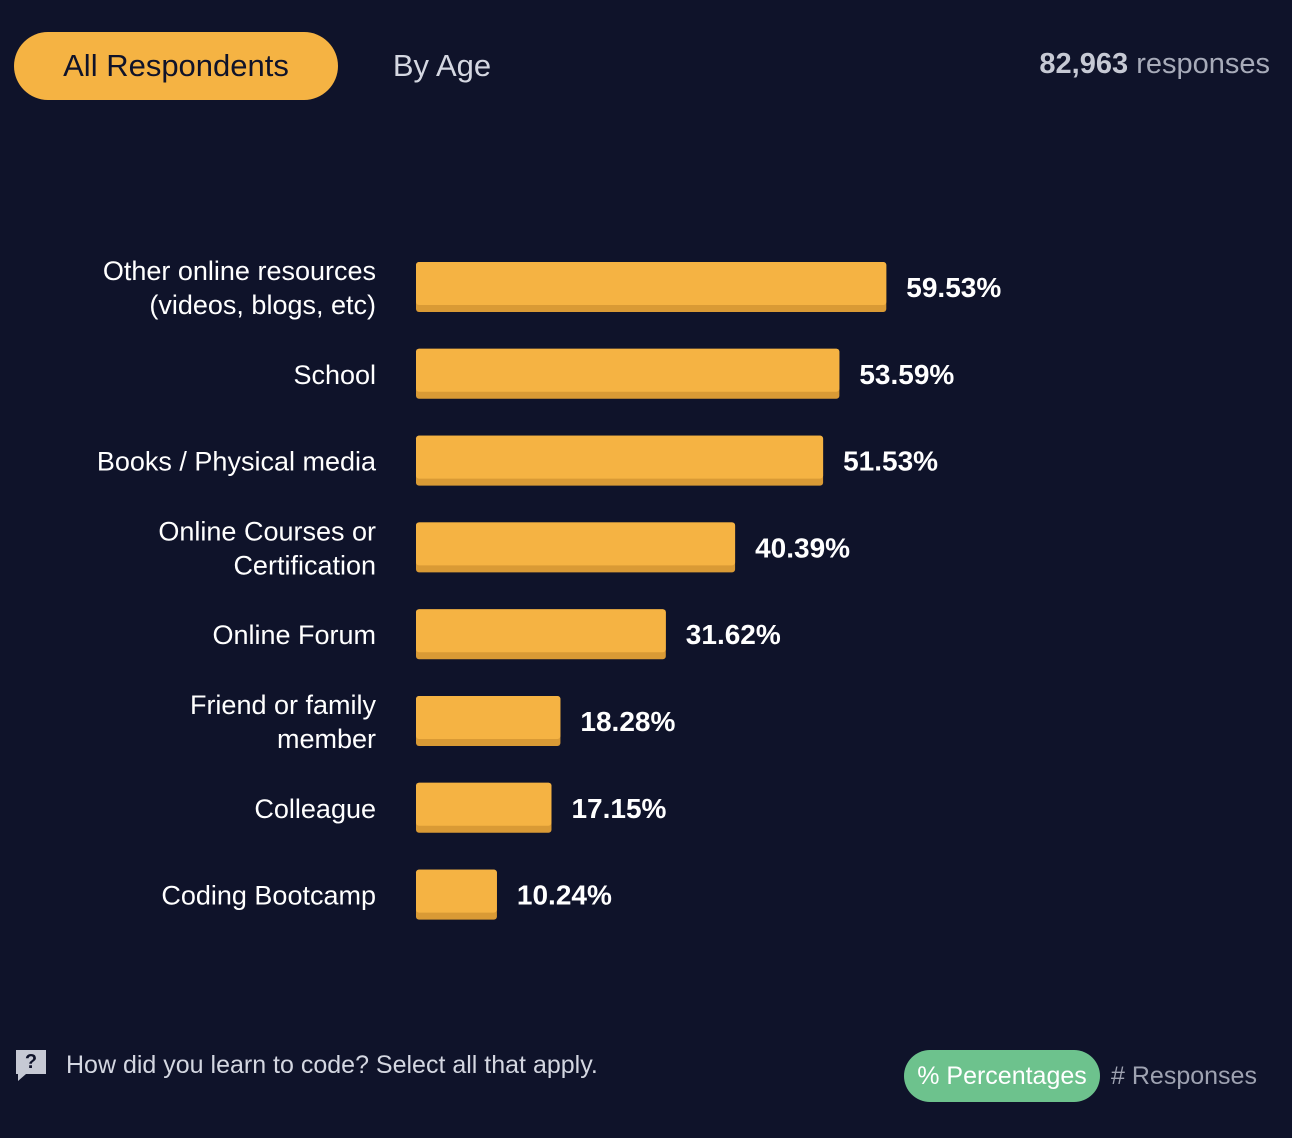  Describe the element at coordinates (1184, 1075) in the screenshot. I see `responses-toggle: # Responses` at that location.